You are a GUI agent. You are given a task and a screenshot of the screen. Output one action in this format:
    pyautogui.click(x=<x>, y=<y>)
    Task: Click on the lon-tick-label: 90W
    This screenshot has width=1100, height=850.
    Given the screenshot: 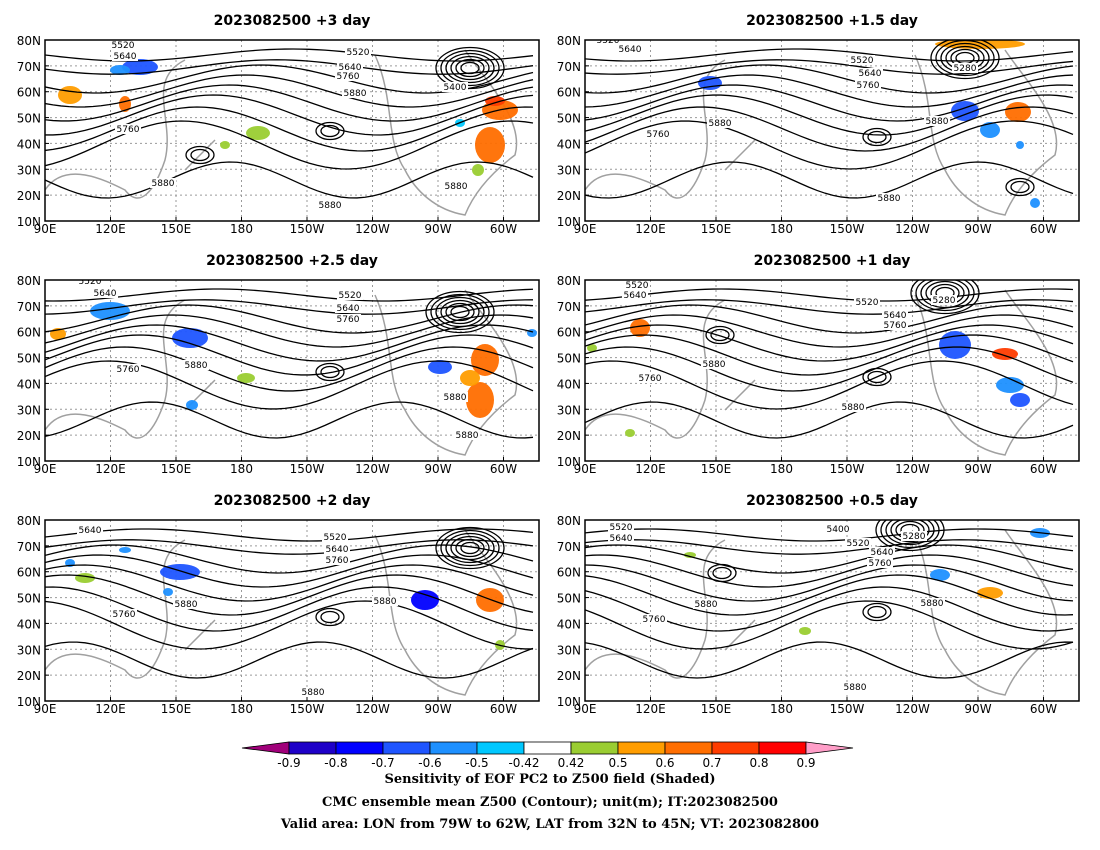 What is the action you would take?
    pyautogui.click(x=437, y=229)
    